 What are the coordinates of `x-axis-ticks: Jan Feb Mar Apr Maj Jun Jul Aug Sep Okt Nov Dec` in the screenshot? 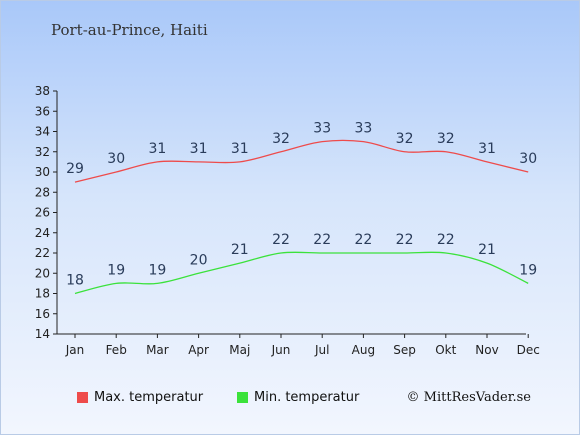 It's located at (302, 345).